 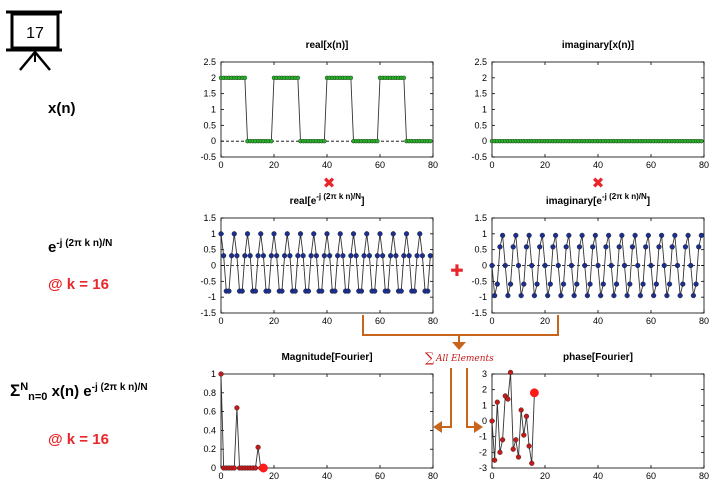 I want to click on chart-title-main: imaginary[x(n)], so click(x=598, y=45).